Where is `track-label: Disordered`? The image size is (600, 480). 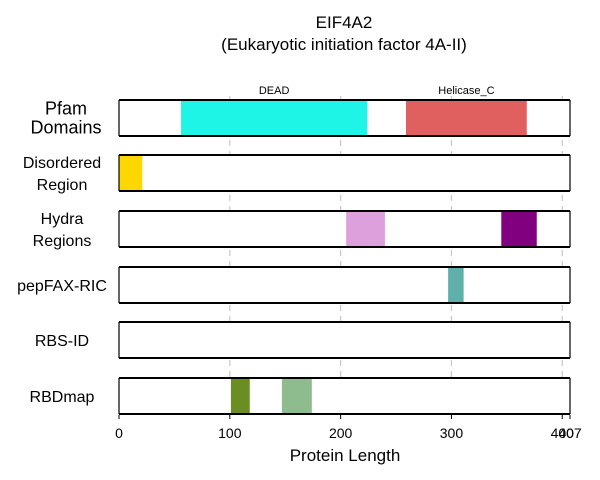 track-label: Disordered is located at coordinates (62, 163).